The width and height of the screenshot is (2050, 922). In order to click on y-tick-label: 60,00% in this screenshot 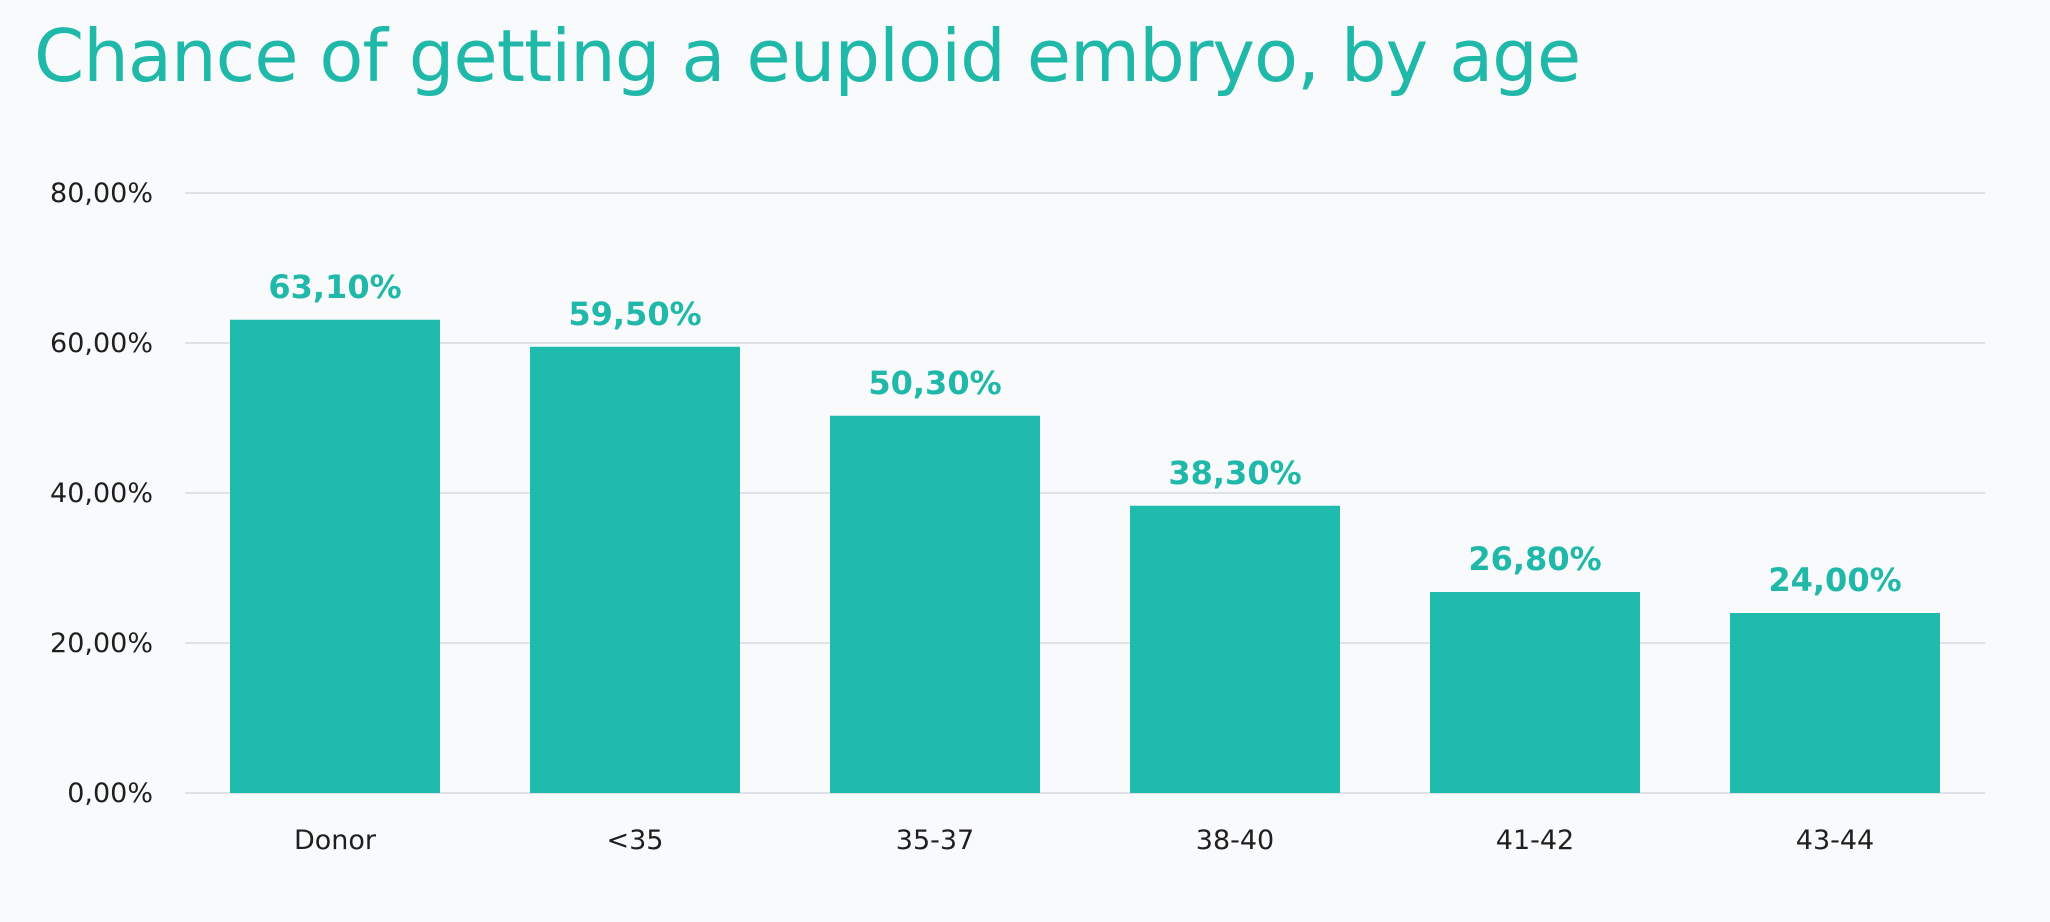, I will do `click(101, 343)`.